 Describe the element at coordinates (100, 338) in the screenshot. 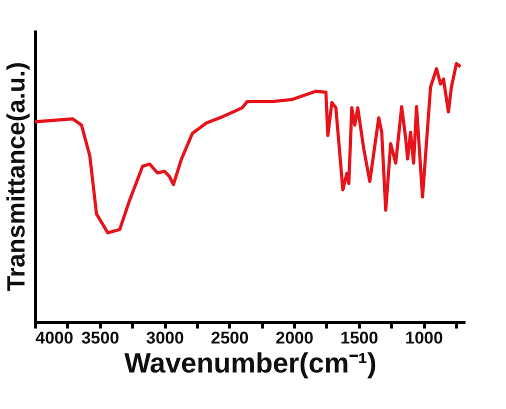

I see `x-tick-label: 3500` at that location.